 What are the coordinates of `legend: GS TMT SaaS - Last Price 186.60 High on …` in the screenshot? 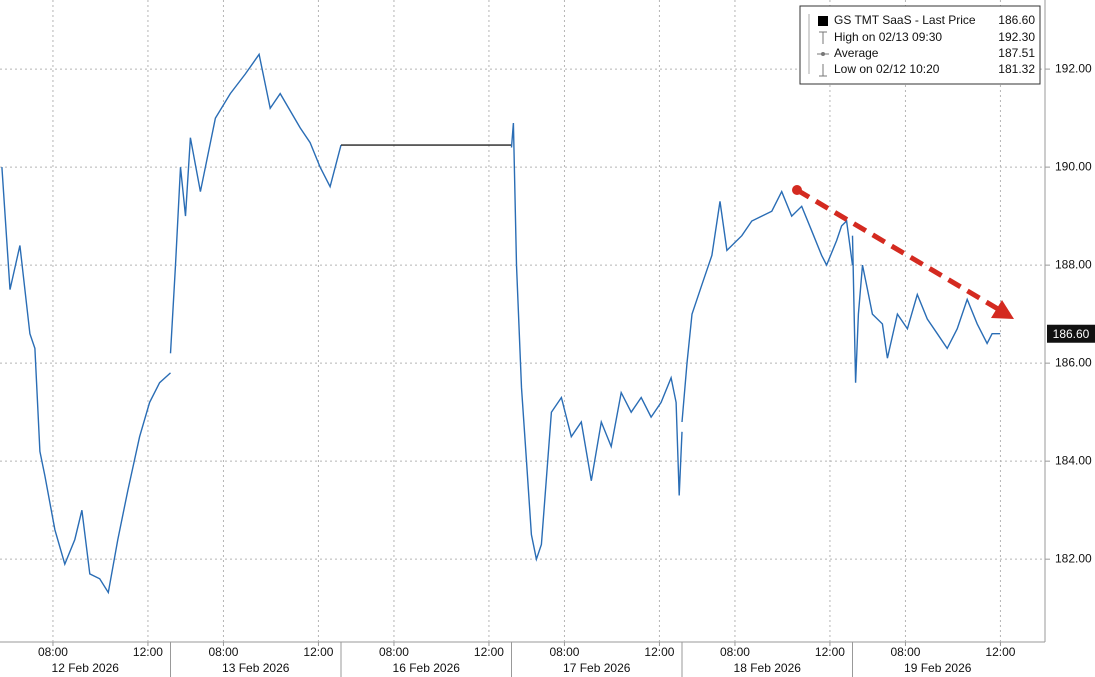 It's located at (920, 45).